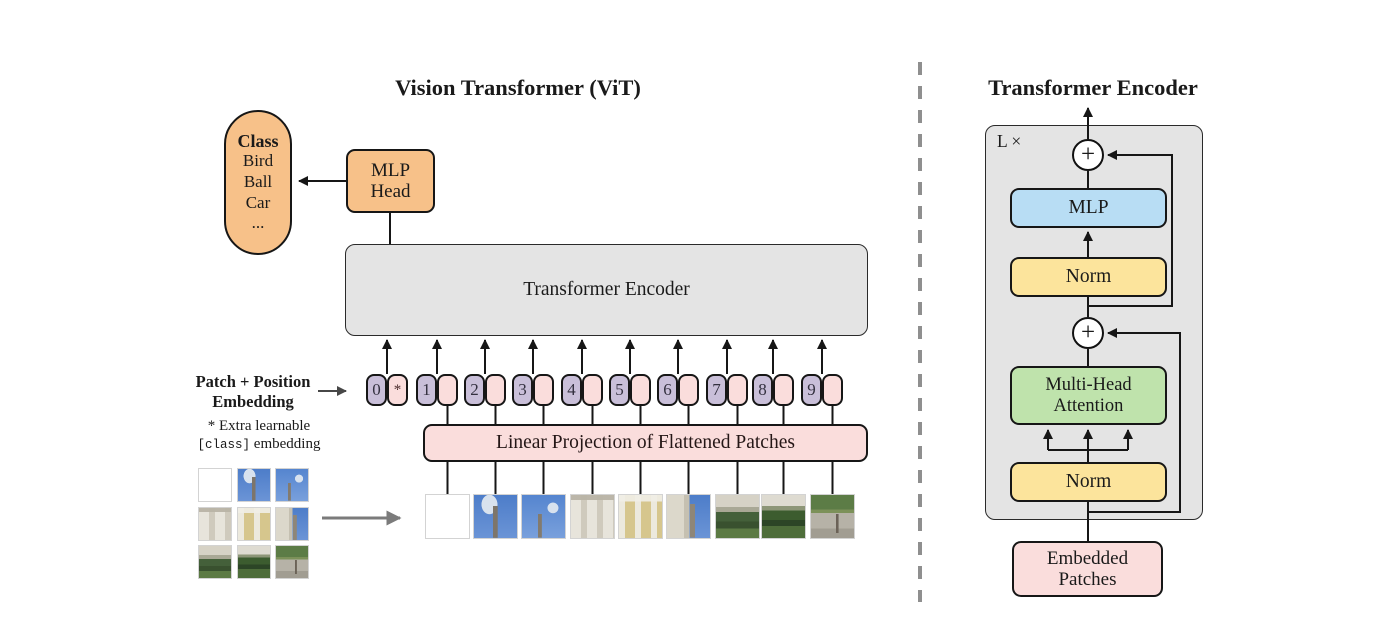 Image resolution: width=1386 pixels, height=638 pixels. What do you see at coordinates (1009, 141) in the screenshot?
I see `repeat-count-label: L ×` at bounding box center [1009, 141].